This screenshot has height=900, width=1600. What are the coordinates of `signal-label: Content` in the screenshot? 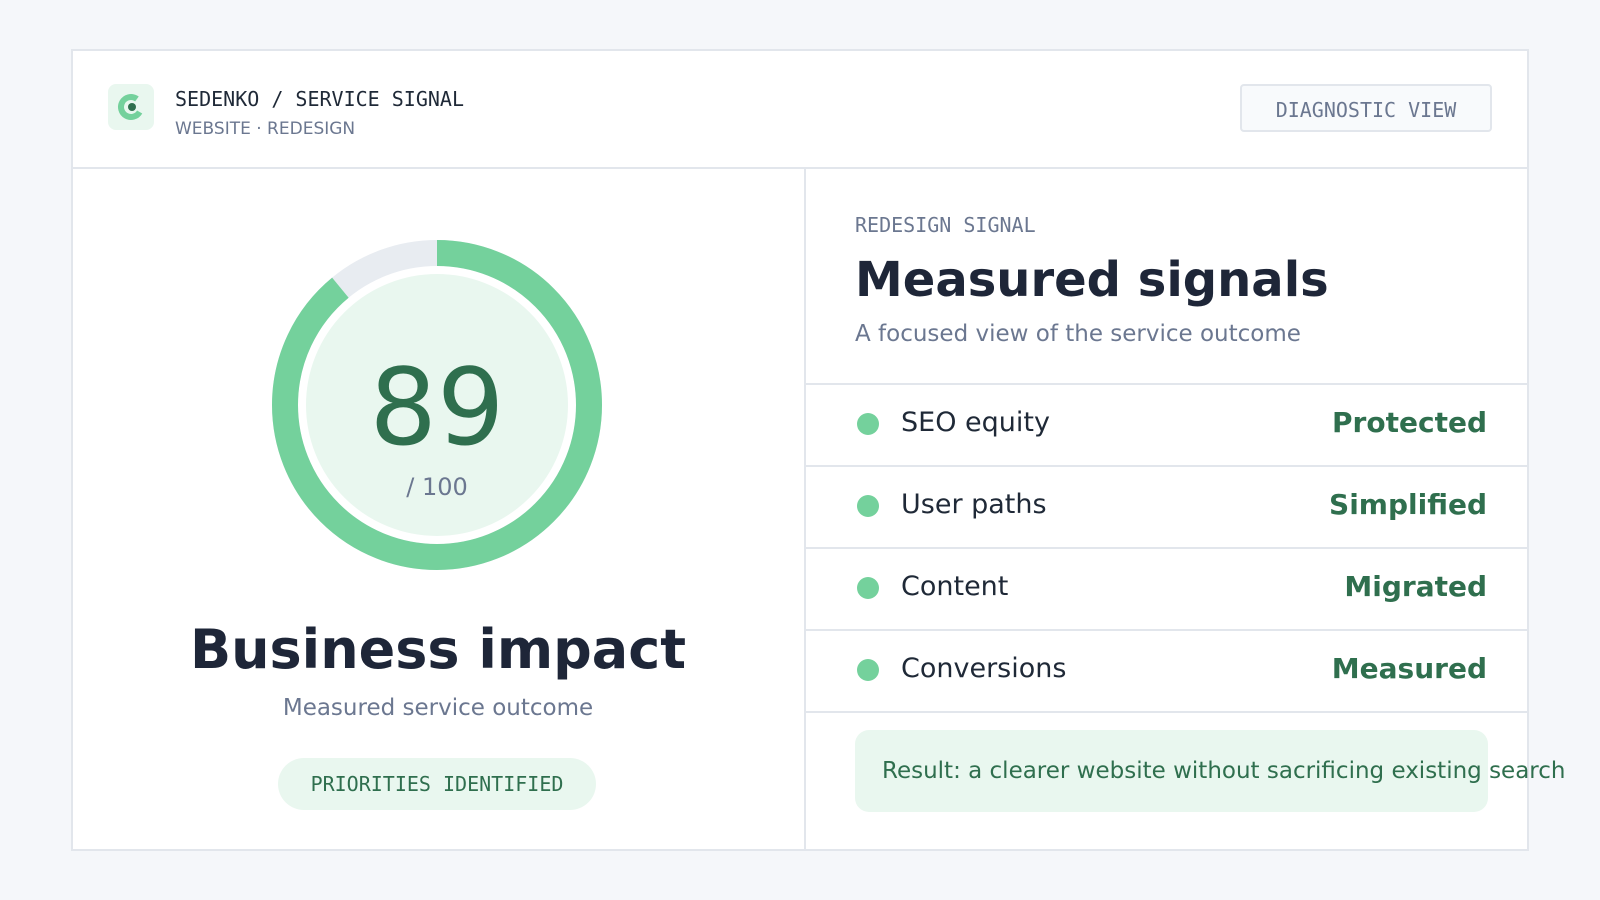 It's located at (955, 586).